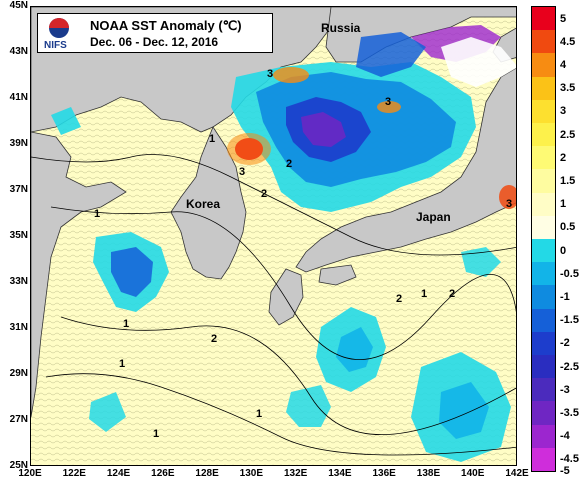 The height and width of the screenshot is (485, 582). Describe the element at coordinates (478, 62) in the screenshot. I see `missing-data-patch` at that location.